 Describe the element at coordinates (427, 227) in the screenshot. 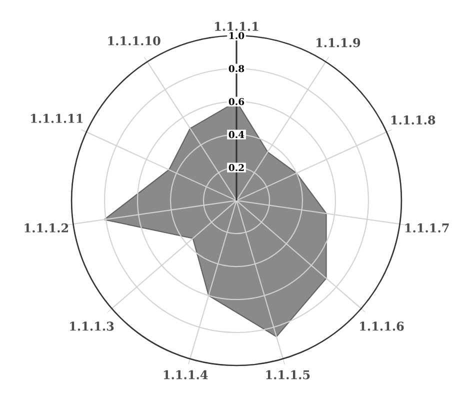

I see `spoke-label: 1.1.1.7` at that location.